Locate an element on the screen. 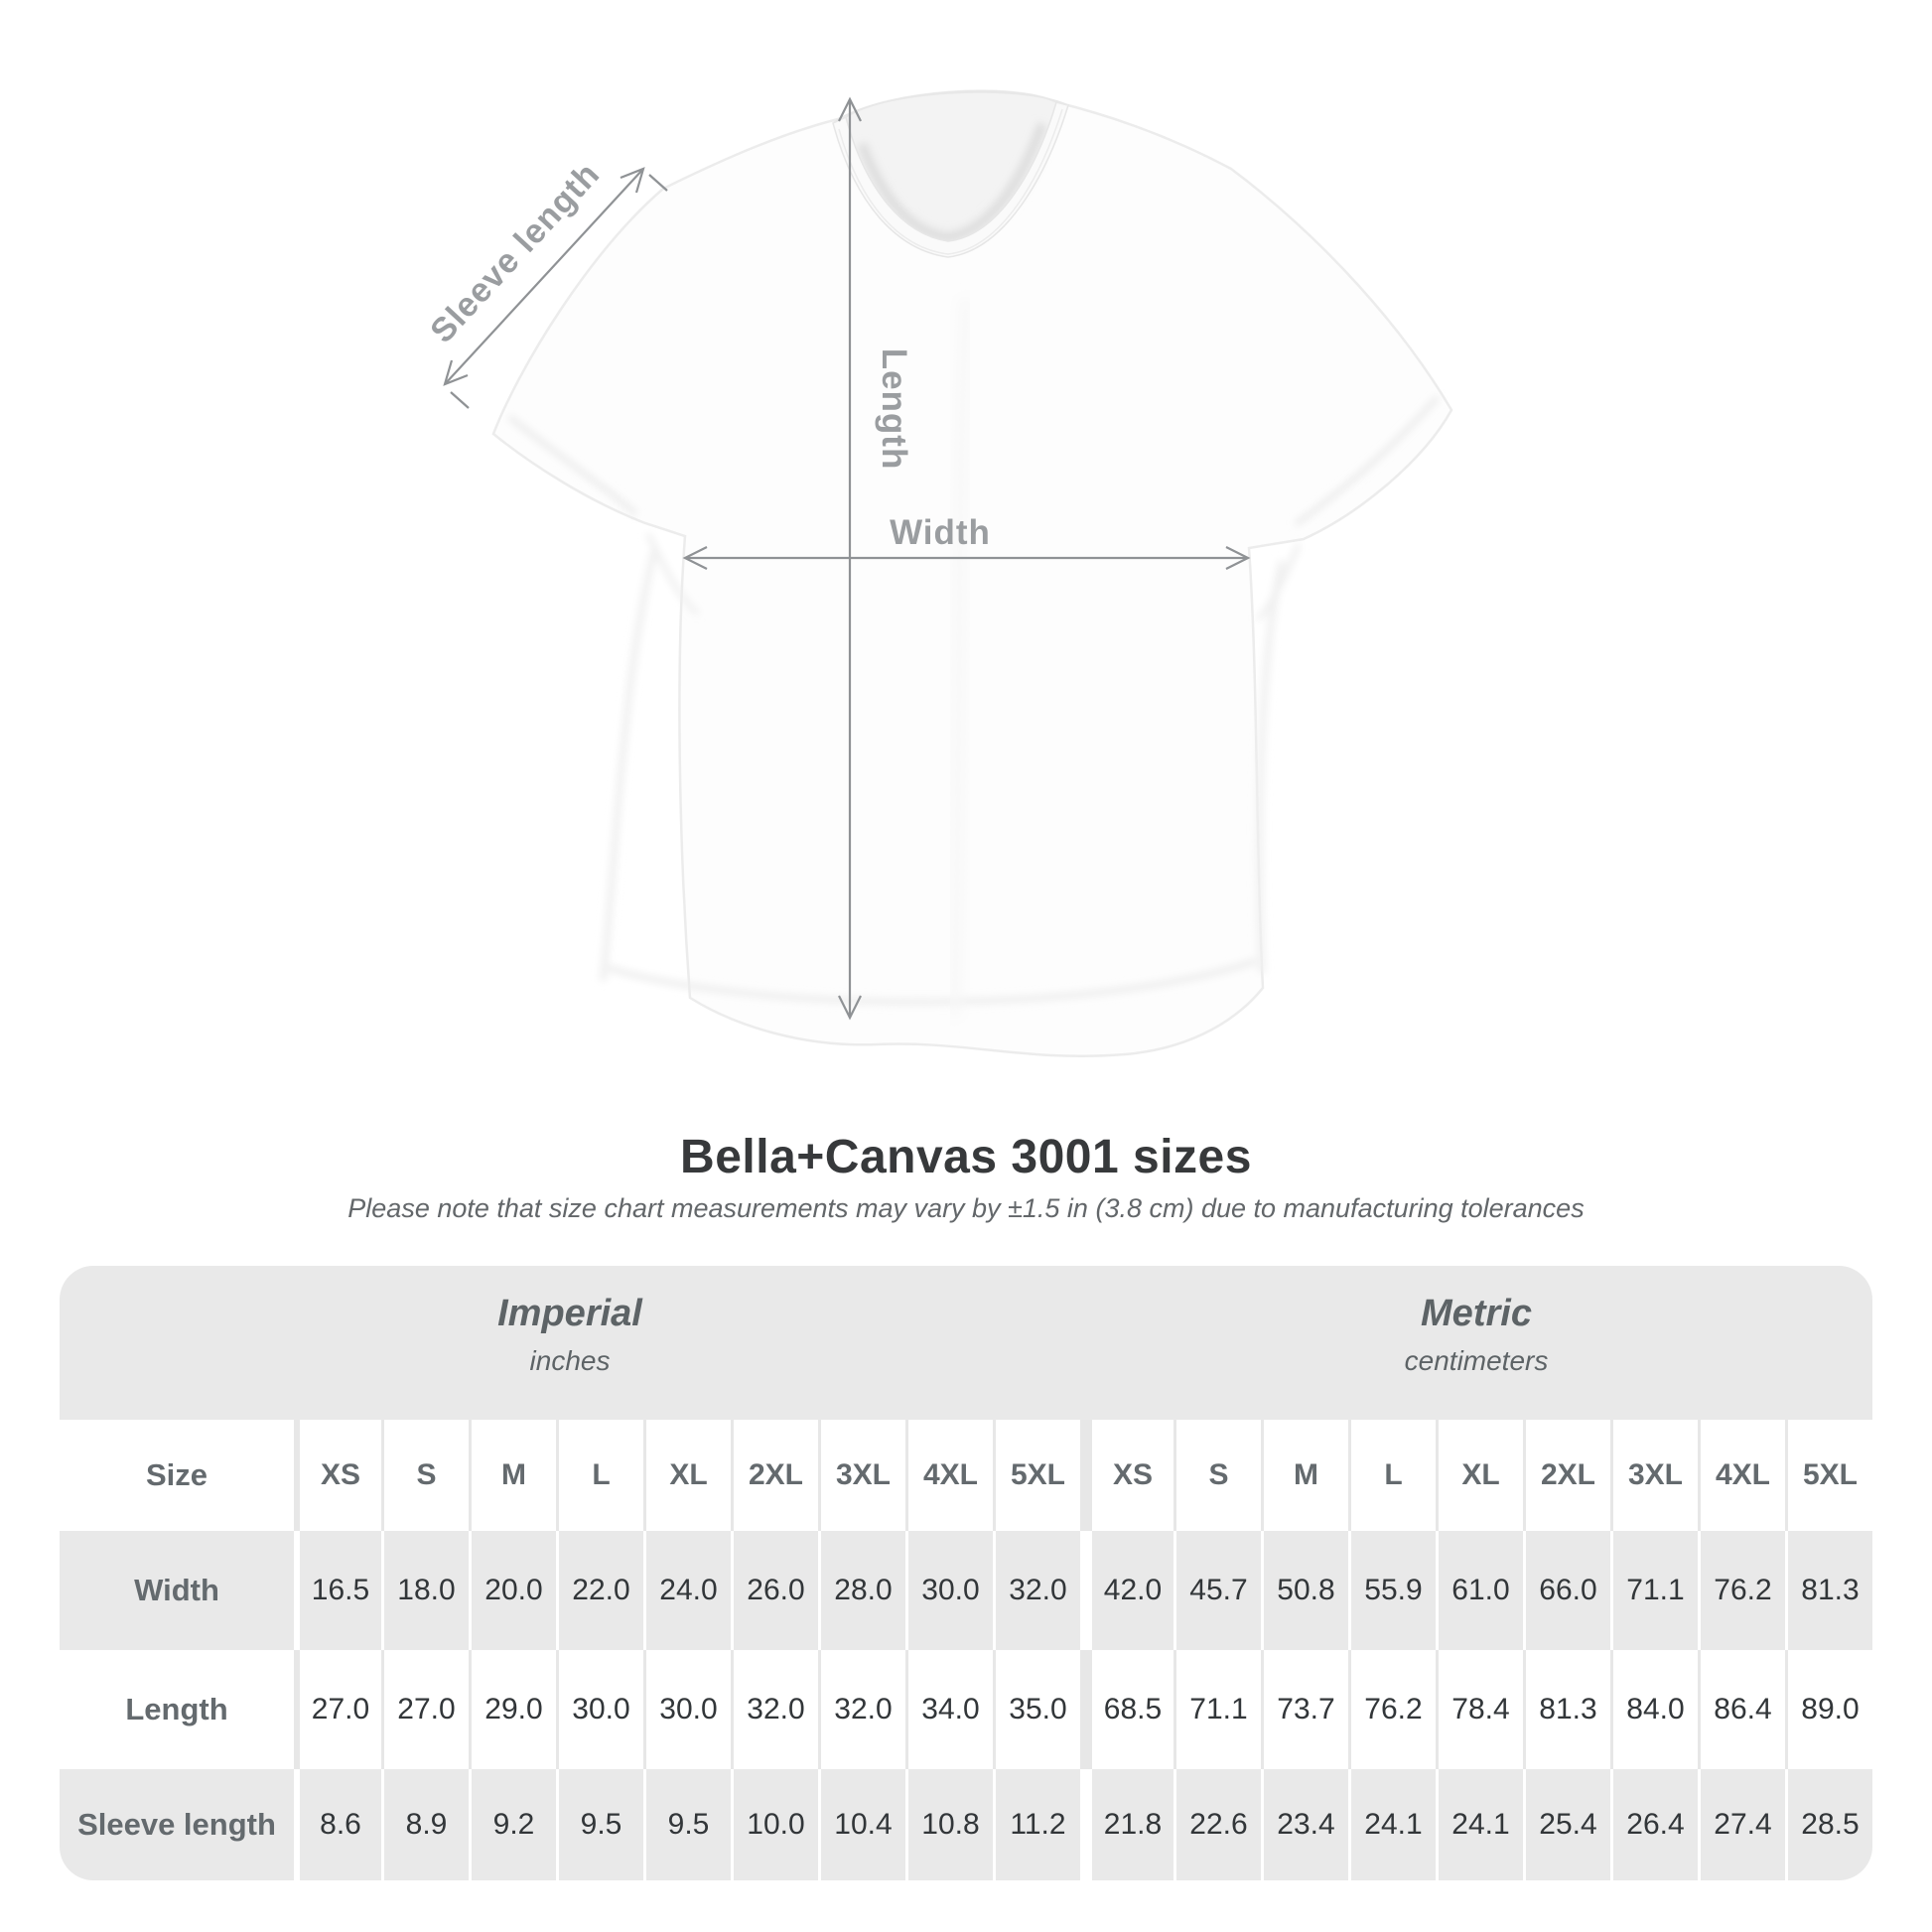 This screenshot has width=1932, height=1932. value-cell-metric: 45.7 is located at coordinates (1217, 1591).